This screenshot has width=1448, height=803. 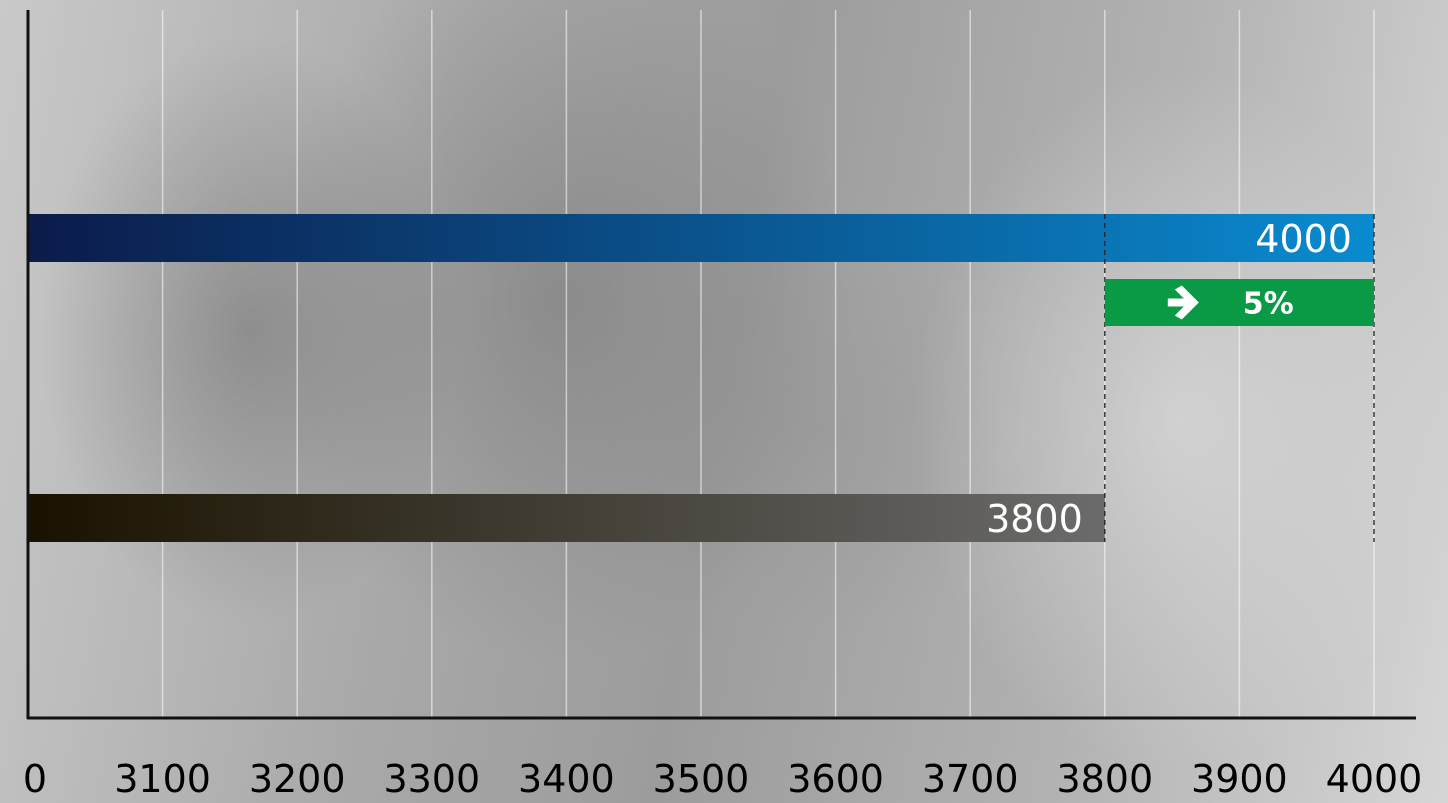 I want to click on x-tick-label: 3400, so click(x=566, y=779).